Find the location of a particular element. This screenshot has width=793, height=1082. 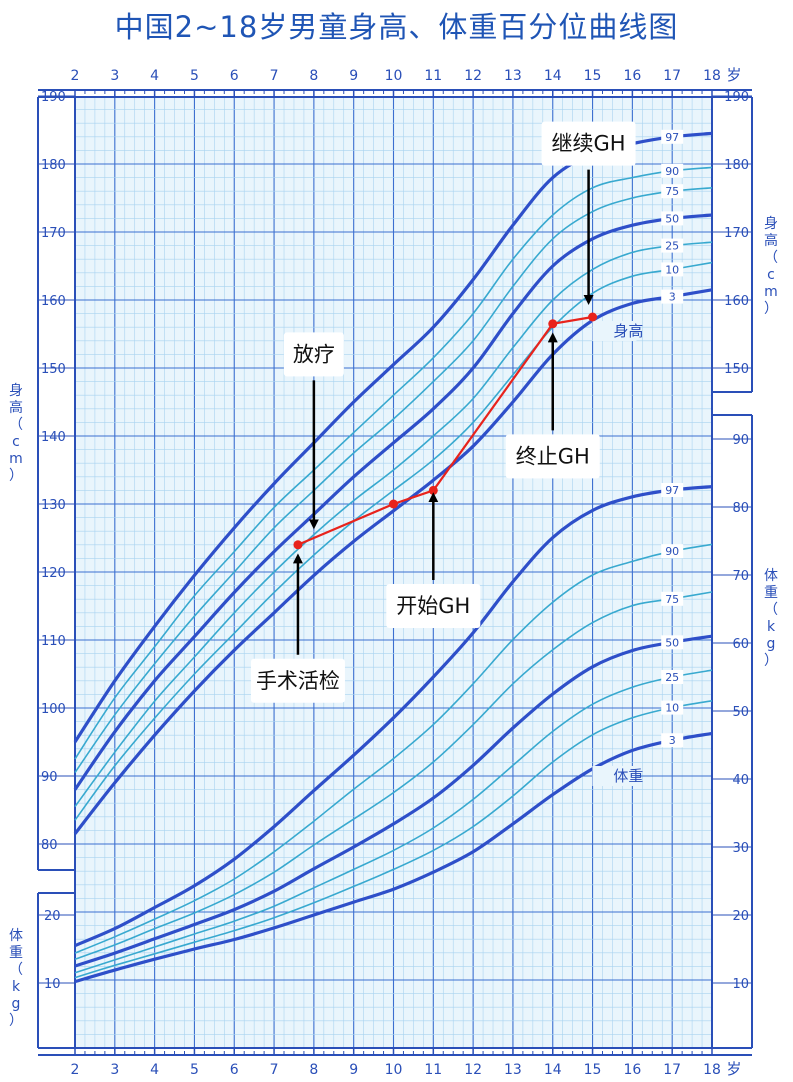

height-curve-label-p10: 10 is located at coordinates (672, 269).